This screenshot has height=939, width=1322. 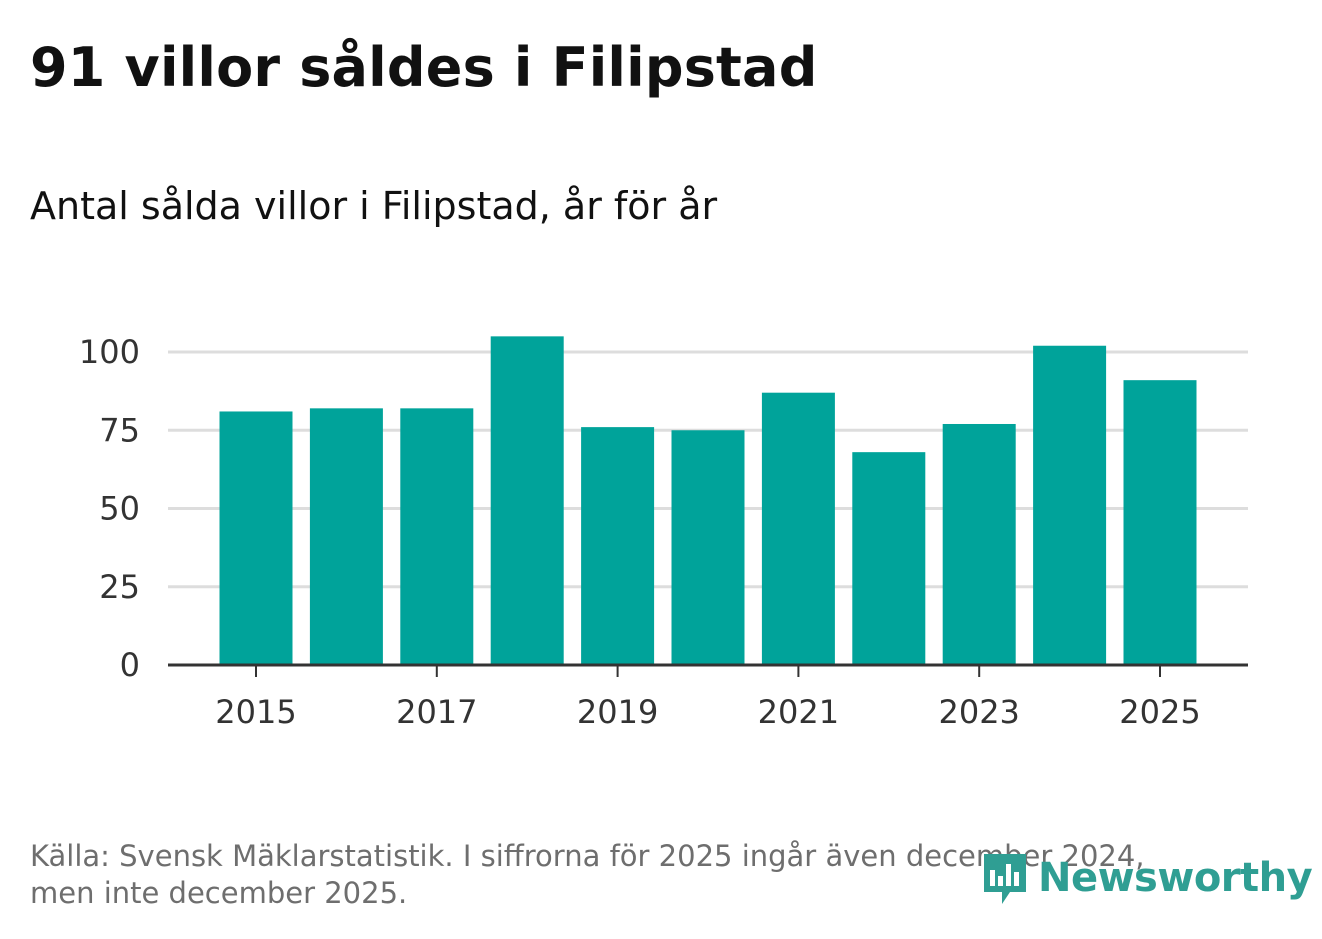 I want to click on bar-2022, so click(x=889, y=558).